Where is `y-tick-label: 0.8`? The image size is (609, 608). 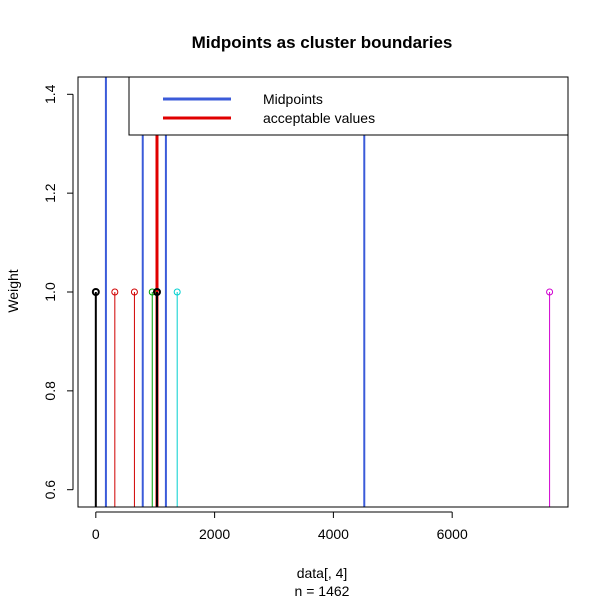 y-tick-label: 0.8 is located at coordinates (50, 391).